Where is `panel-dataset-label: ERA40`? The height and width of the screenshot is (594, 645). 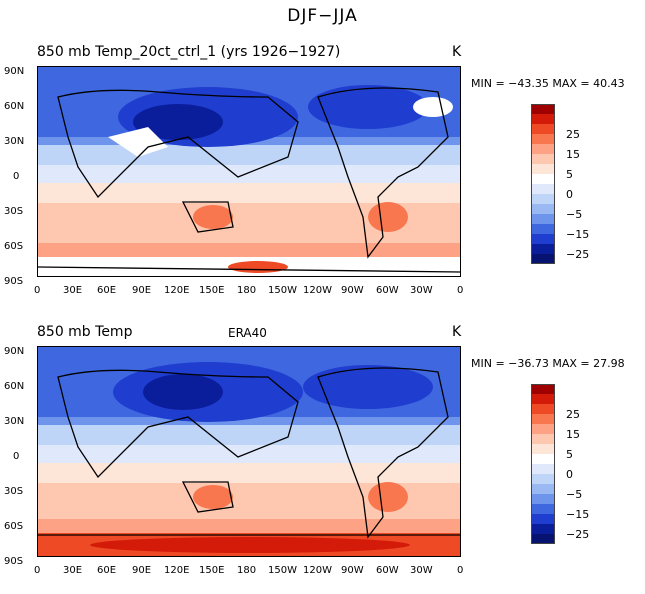 panel-dataset-label: ERA40 is located at coordinates (247, 333).